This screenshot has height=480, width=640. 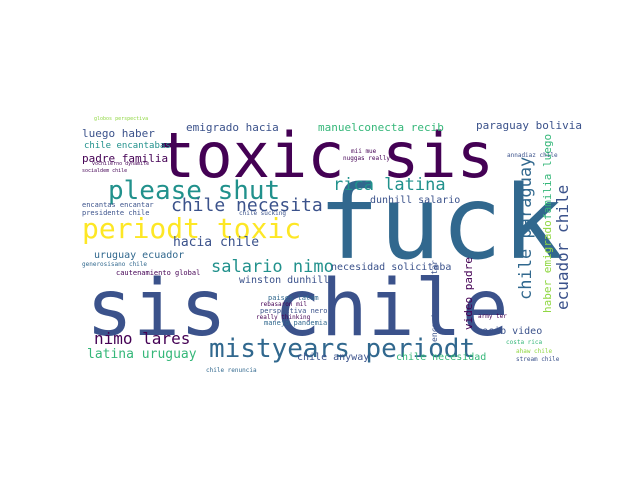 What do you see at coordinates (492, 316) in the screenshot?
I see `word-army-ter: army ter` at bounding box center [492, 316].